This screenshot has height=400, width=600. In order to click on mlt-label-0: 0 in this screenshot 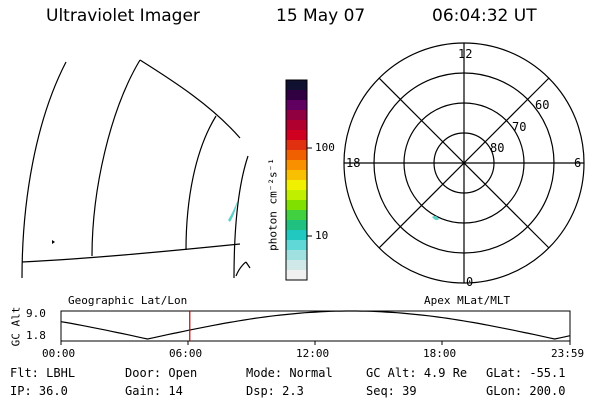, I will do `click(470, 282)`.